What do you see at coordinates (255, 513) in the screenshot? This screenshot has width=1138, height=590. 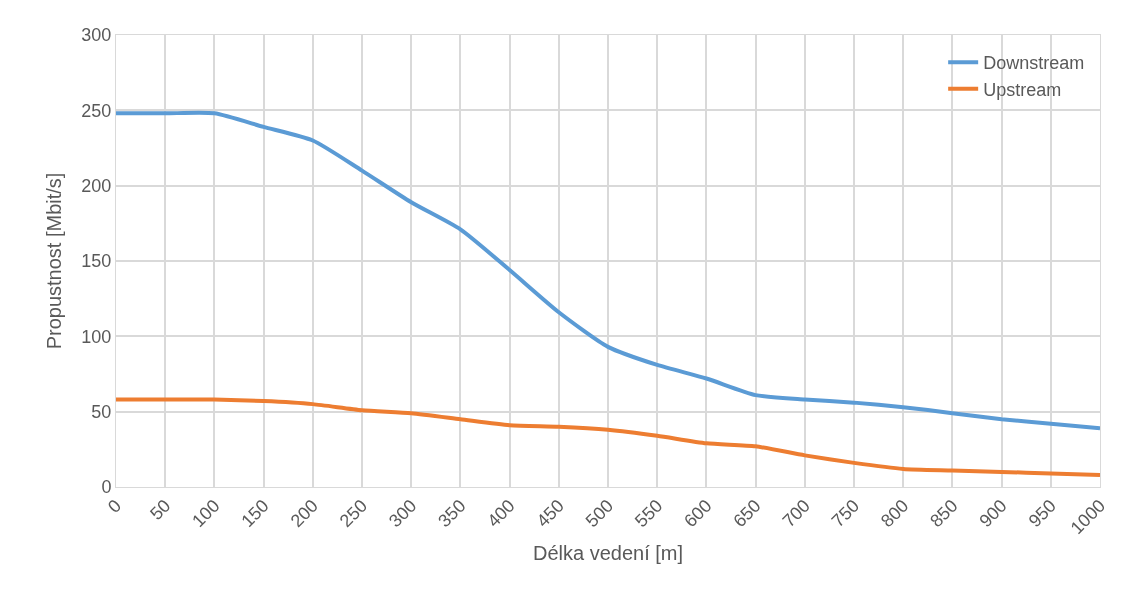 I see `x-tick-label: 150` at bounding box center [255, 513].